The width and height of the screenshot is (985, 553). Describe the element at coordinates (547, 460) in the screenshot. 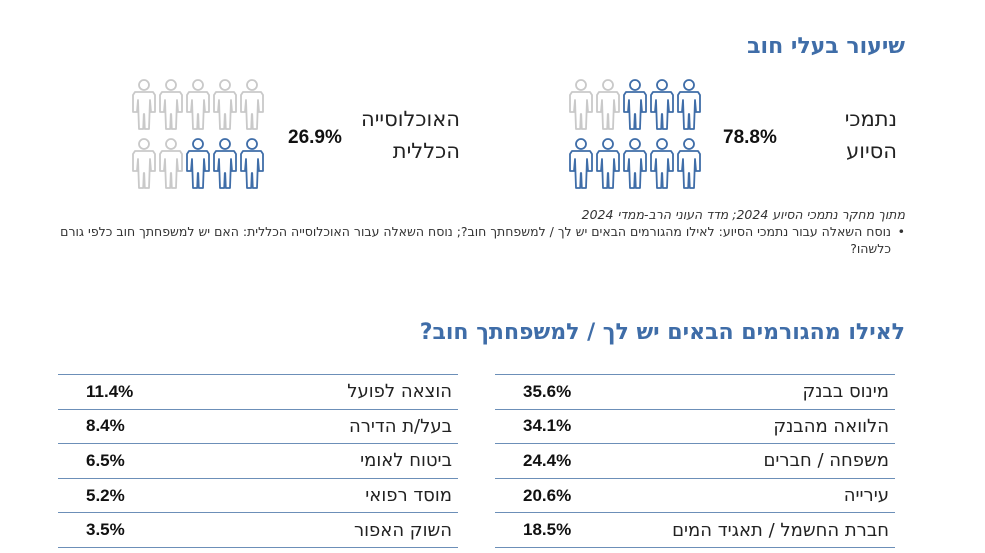

I see `factor-value: 24.4%` at that location.